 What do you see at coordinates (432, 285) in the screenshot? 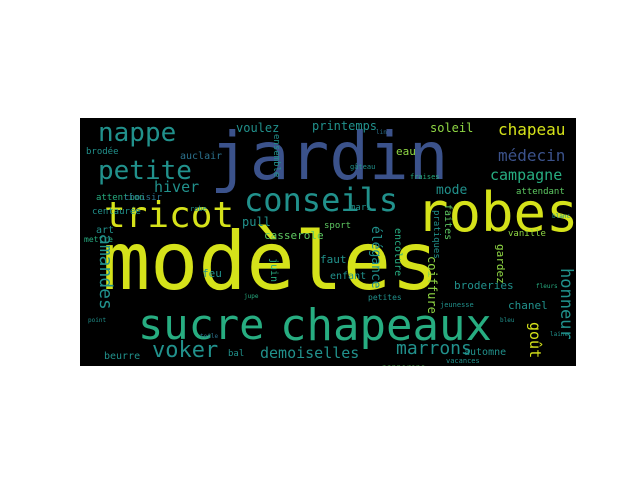
I see `word-coiffure: coiffure` at bounding box center [432, 285].